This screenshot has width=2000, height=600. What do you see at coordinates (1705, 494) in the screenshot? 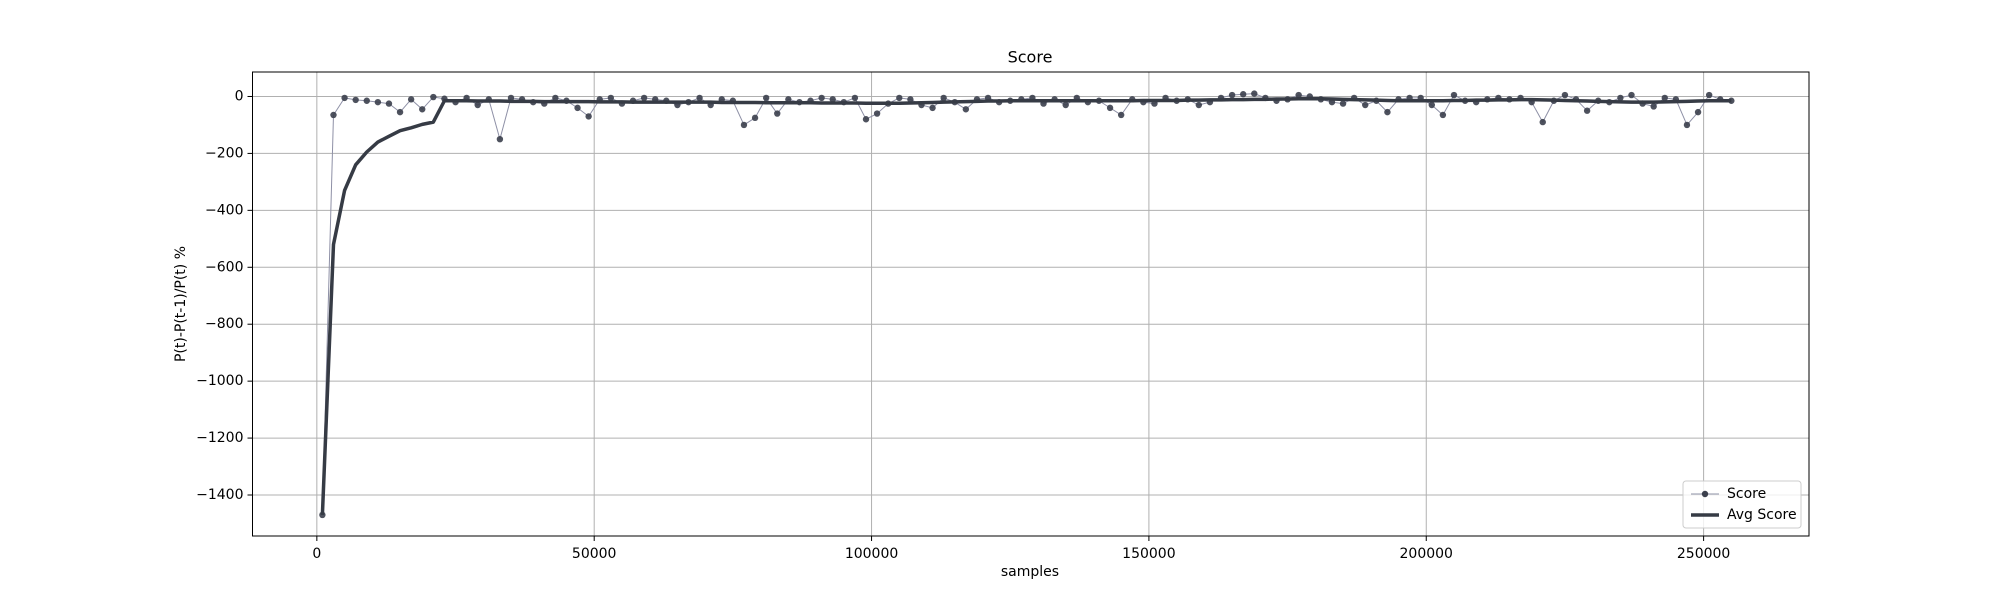
I see `legend-marker` at bounding box center [1705, 494].